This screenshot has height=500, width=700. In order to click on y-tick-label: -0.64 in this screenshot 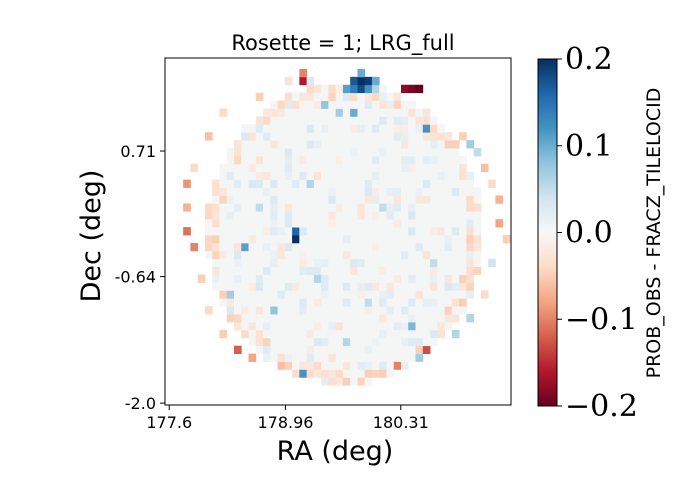, I will do `click(135, 277)`.